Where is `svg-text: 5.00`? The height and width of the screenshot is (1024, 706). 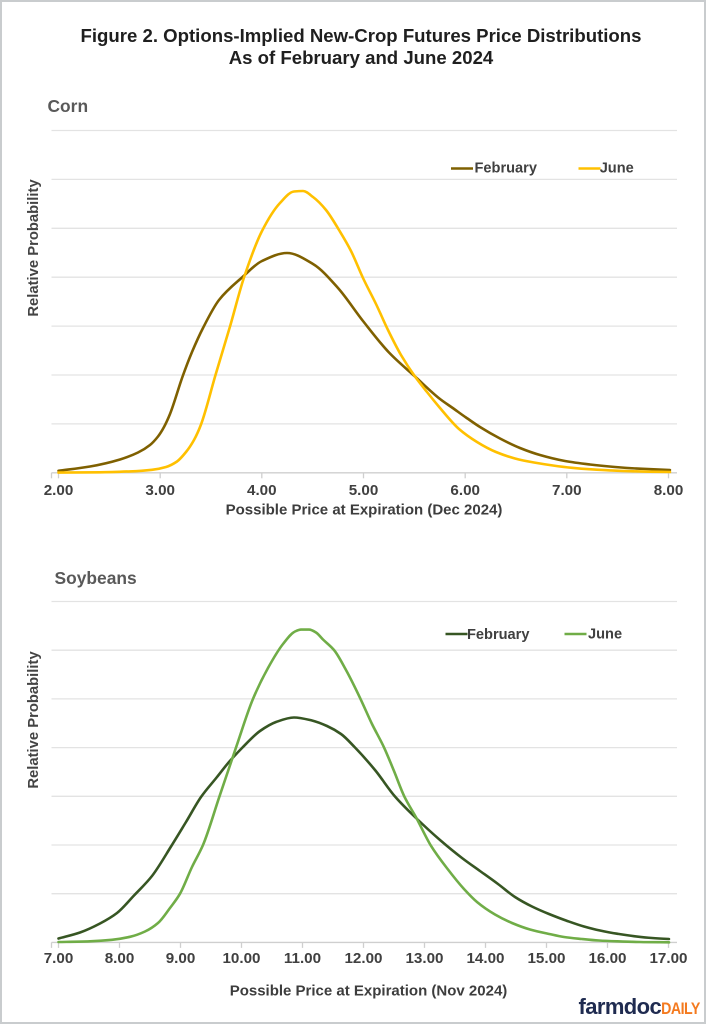 svg-text: 5.00 is located at coordinates (364, 490).